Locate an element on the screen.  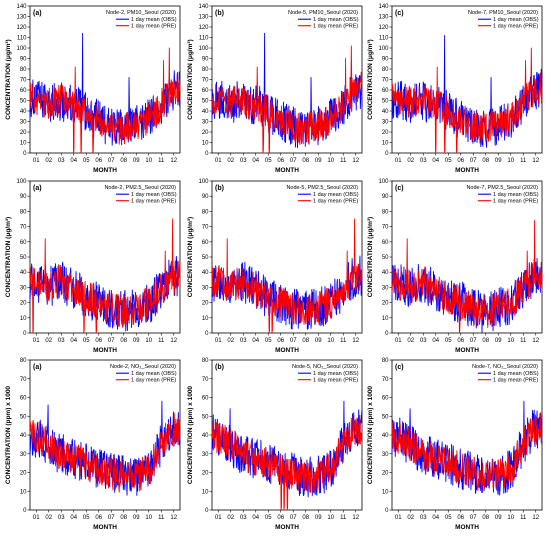
y-tick-label: 10 is located at coordinates (23, 144).